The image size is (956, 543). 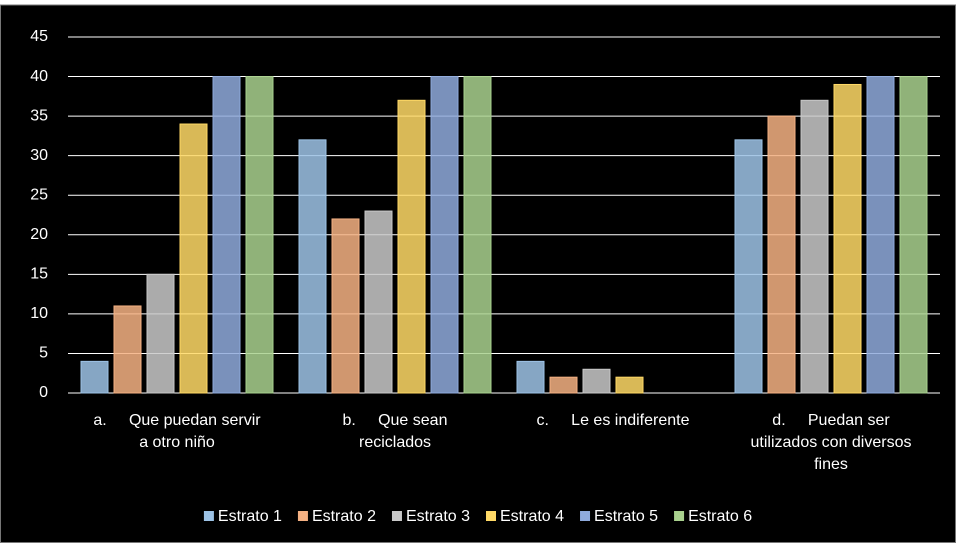 What do you see at coordinates (177, 442) in the screenshot?
I see `x-tick-line: a otro niño` at bounding box center [177, 442].